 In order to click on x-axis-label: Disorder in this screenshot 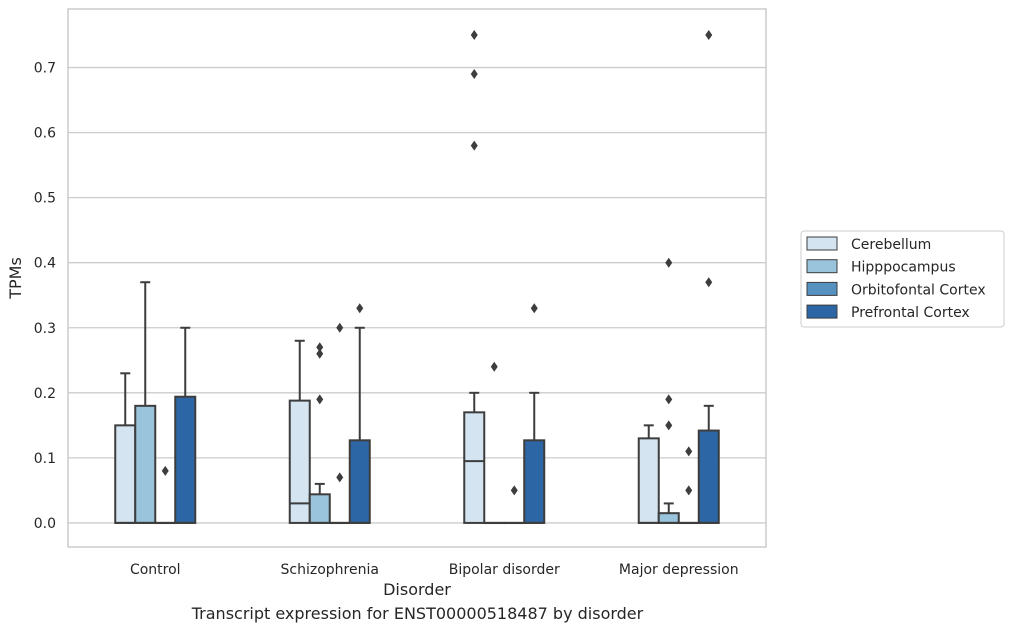, I will do `click(417, 589)`.